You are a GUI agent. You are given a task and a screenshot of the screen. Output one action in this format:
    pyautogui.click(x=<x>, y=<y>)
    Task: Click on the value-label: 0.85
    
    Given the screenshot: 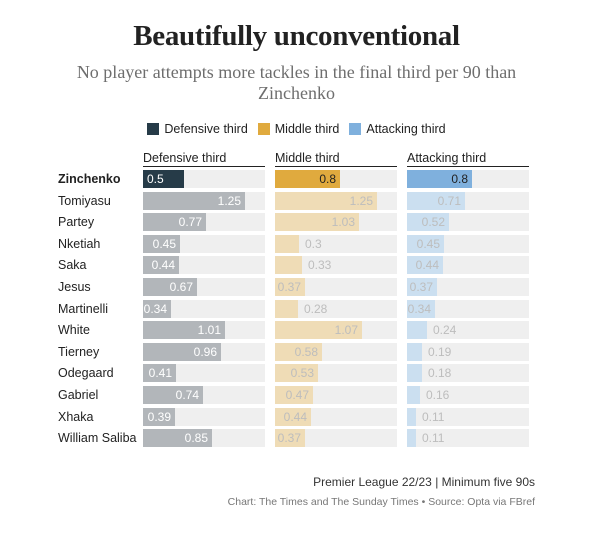 What is the action you would take?
    pyautogui.click(x=196, y=438)
    